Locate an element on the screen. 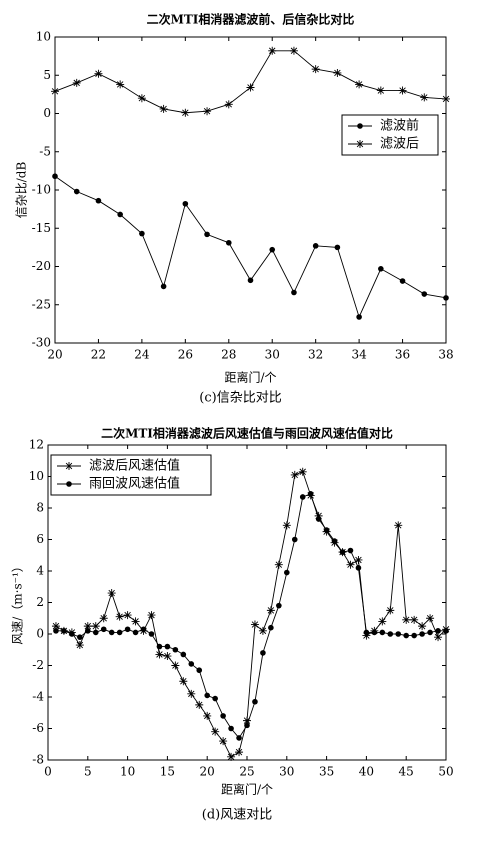  x-tick-label: 20 is located at coordinates (207, 772).